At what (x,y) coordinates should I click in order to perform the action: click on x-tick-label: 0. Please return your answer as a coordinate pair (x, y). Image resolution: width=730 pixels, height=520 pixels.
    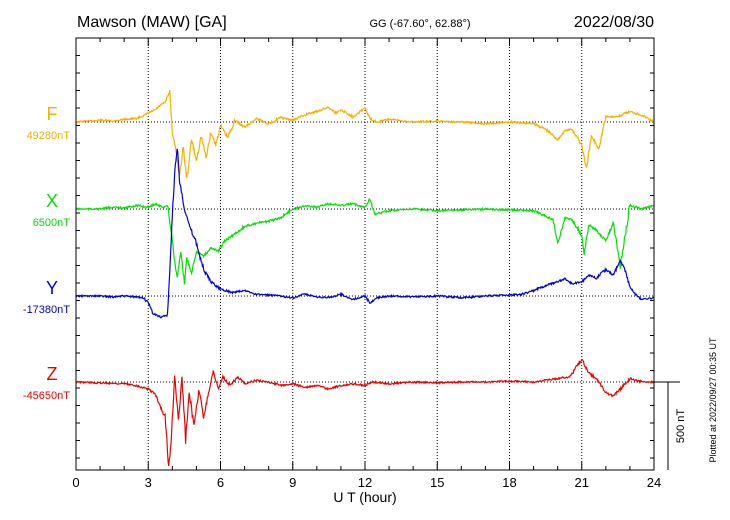
    Looking at the image, I should click on (75, 482).